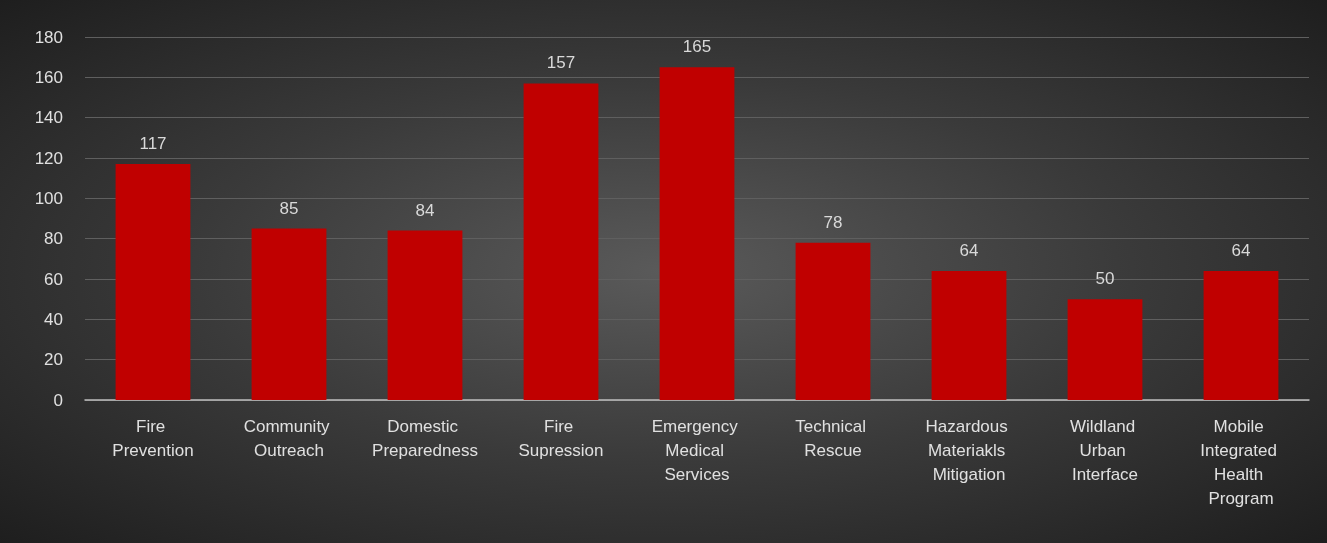 Image resolution: width=1327 pixels, height=543 pixels. I want to click on x-tick-label: Hazardous Materiakls Mitigation, so click(969, 450).